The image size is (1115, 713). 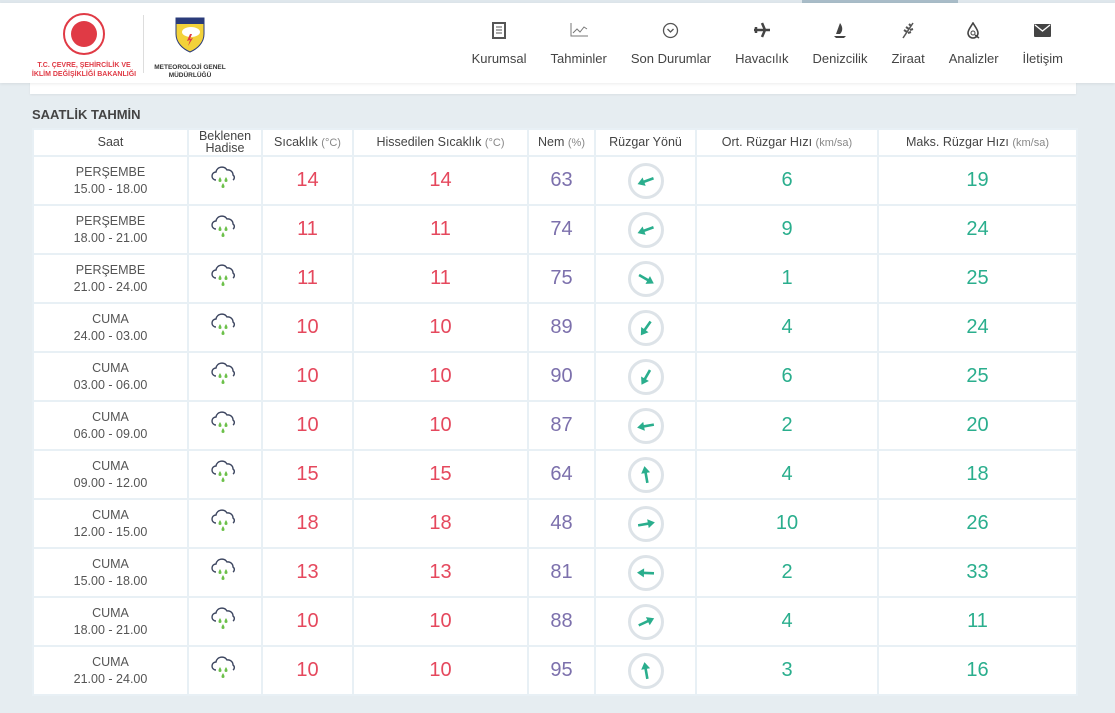 What do you see at coordinates (787, 229) in the screenshot?
I see `wind-avg: 9` at bounding box center [787, 229].